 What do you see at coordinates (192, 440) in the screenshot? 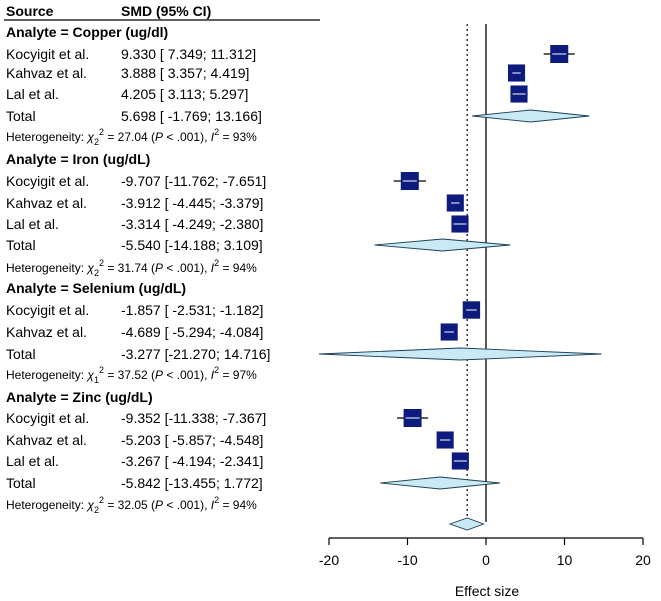
I see `study-ci-text: -5.203 [ -5.857; -4.548]` at bounding box center [192, 440].